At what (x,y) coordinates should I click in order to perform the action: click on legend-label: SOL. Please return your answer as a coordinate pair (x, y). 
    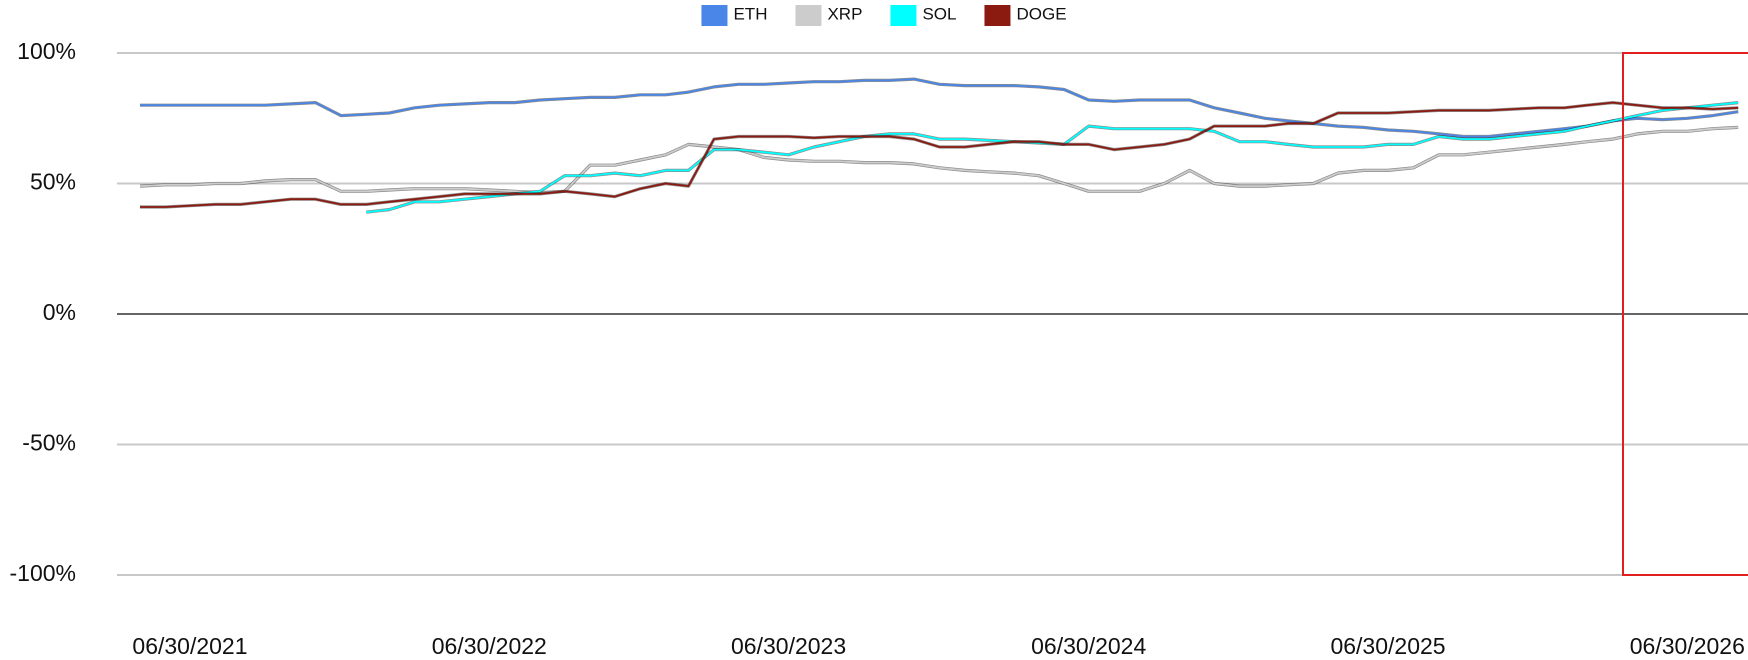
    Looking at the image, I should click on (939, 13).